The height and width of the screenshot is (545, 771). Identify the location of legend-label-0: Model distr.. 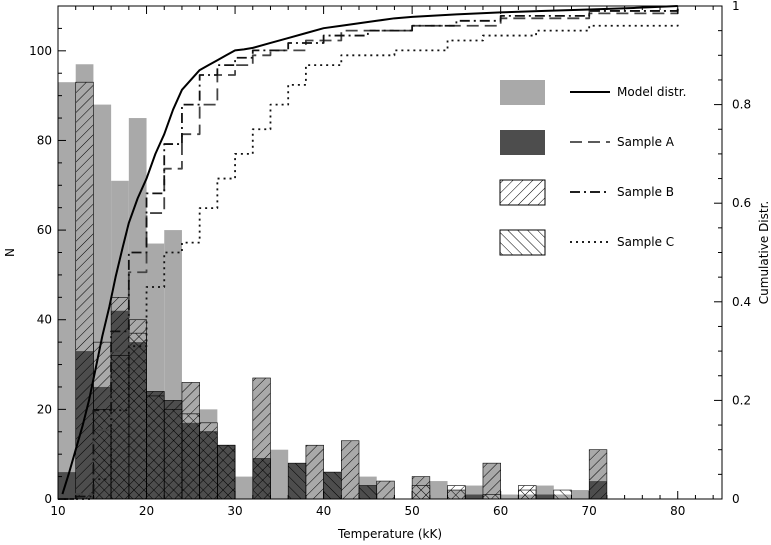
(651, 92).